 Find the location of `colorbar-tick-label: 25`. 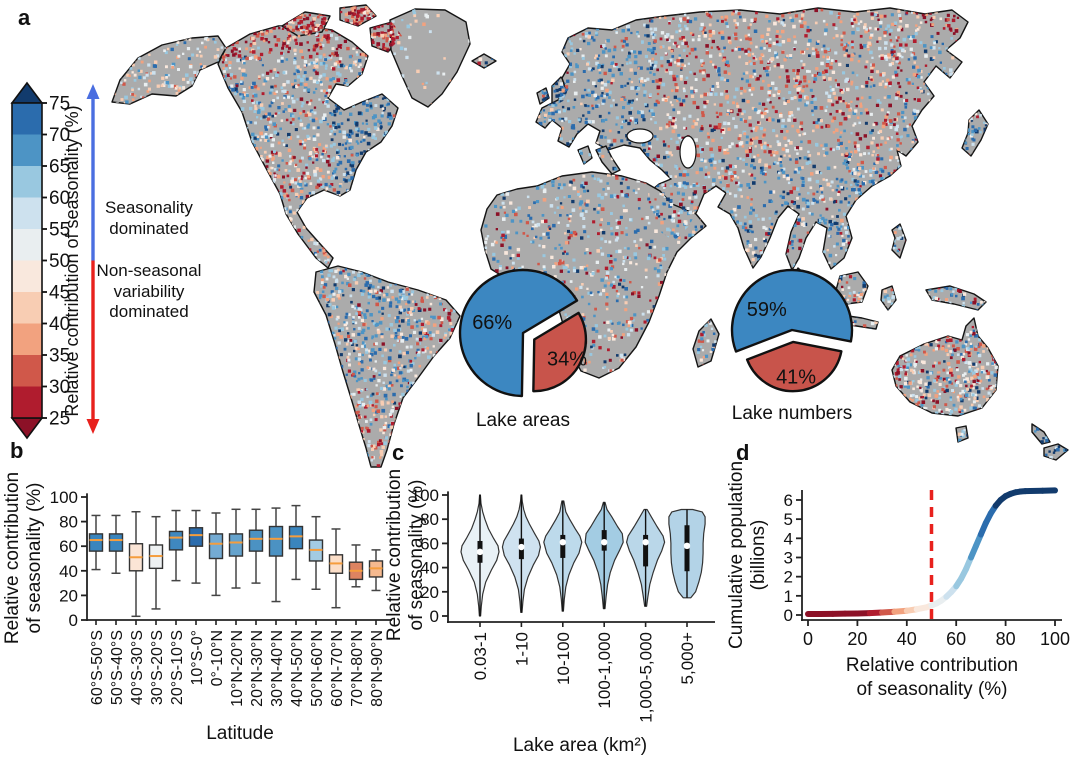

colorbar-tick-label: 25 is located at coordinates (59, 419).